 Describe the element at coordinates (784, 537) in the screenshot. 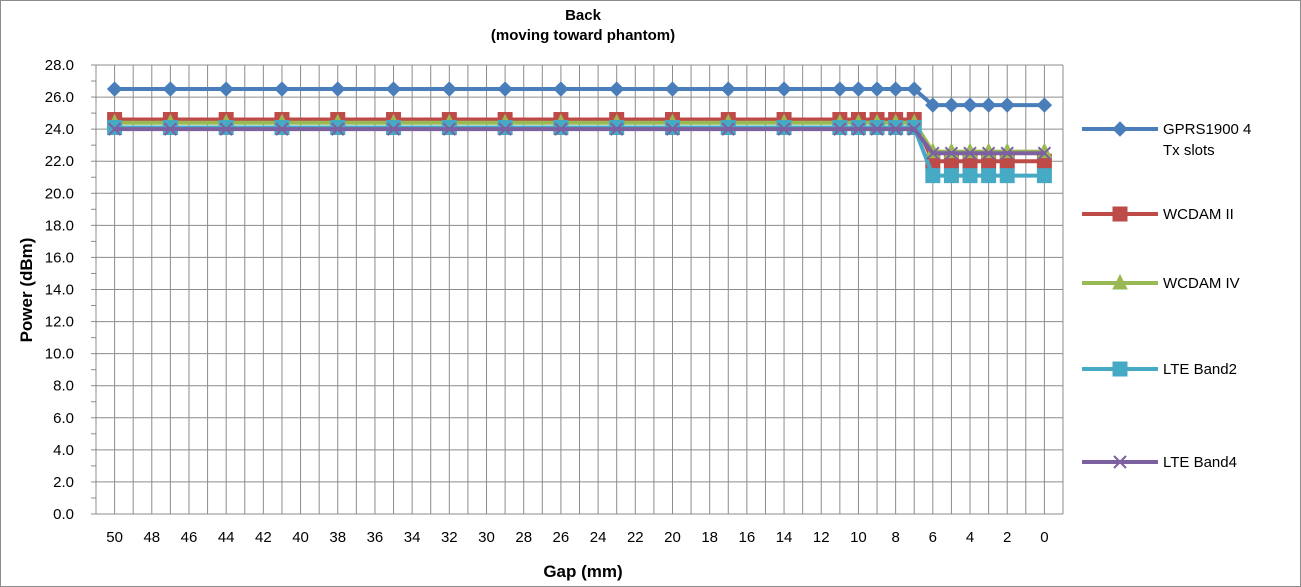

I see `x-tick-label: 14` at that location.